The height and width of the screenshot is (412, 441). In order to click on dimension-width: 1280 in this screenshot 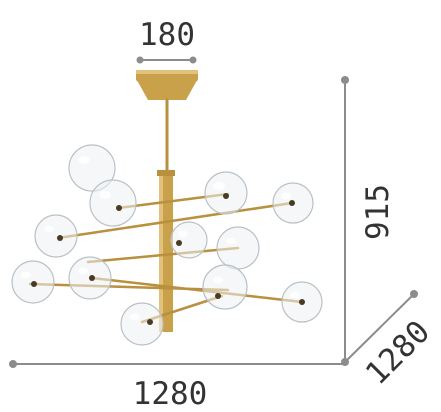, I will do `click(177, 386)`.